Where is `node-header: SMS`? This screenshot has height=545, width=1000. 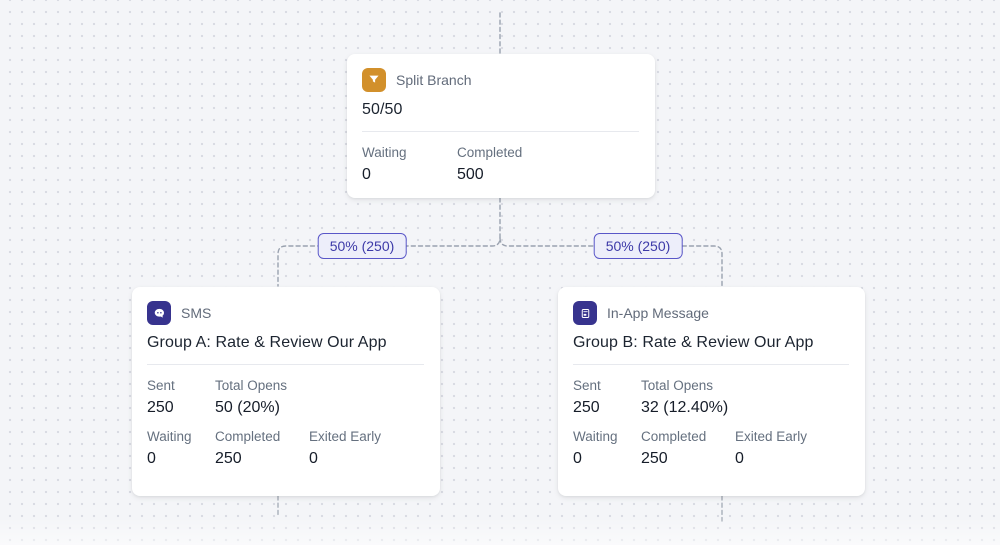
node-header: SMS is located at coordinates (285, 313).